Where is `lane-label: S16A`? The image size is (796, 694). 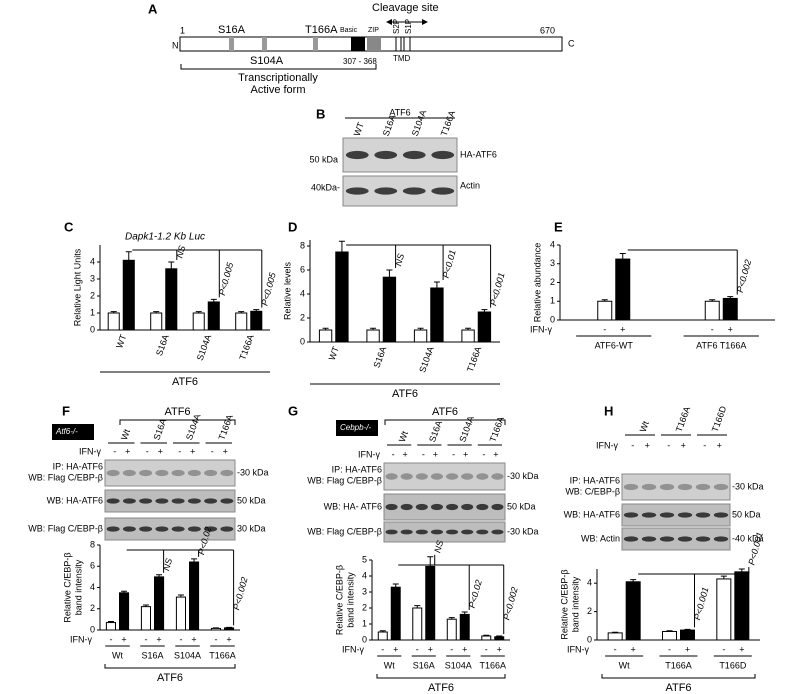 lane-label: S16A is located at coordinates (435, 431).